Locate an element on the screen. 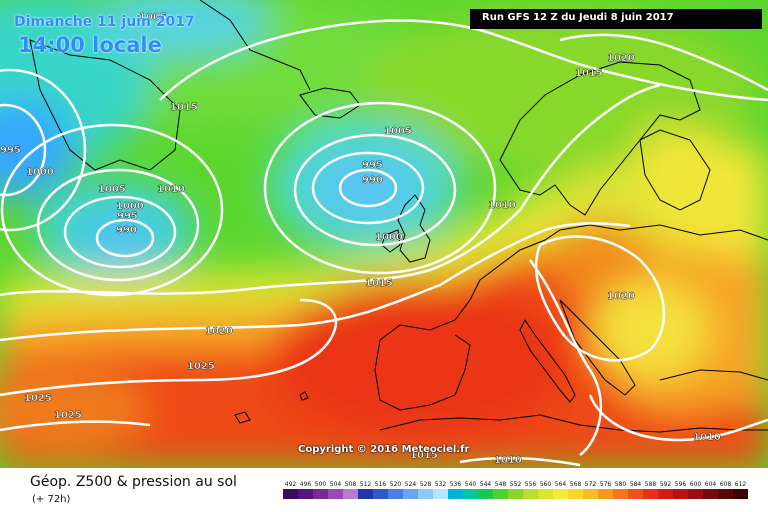 This screenshot has height=512, width=768. scale-tick-label: 564 is located at coordinates (561, 484).